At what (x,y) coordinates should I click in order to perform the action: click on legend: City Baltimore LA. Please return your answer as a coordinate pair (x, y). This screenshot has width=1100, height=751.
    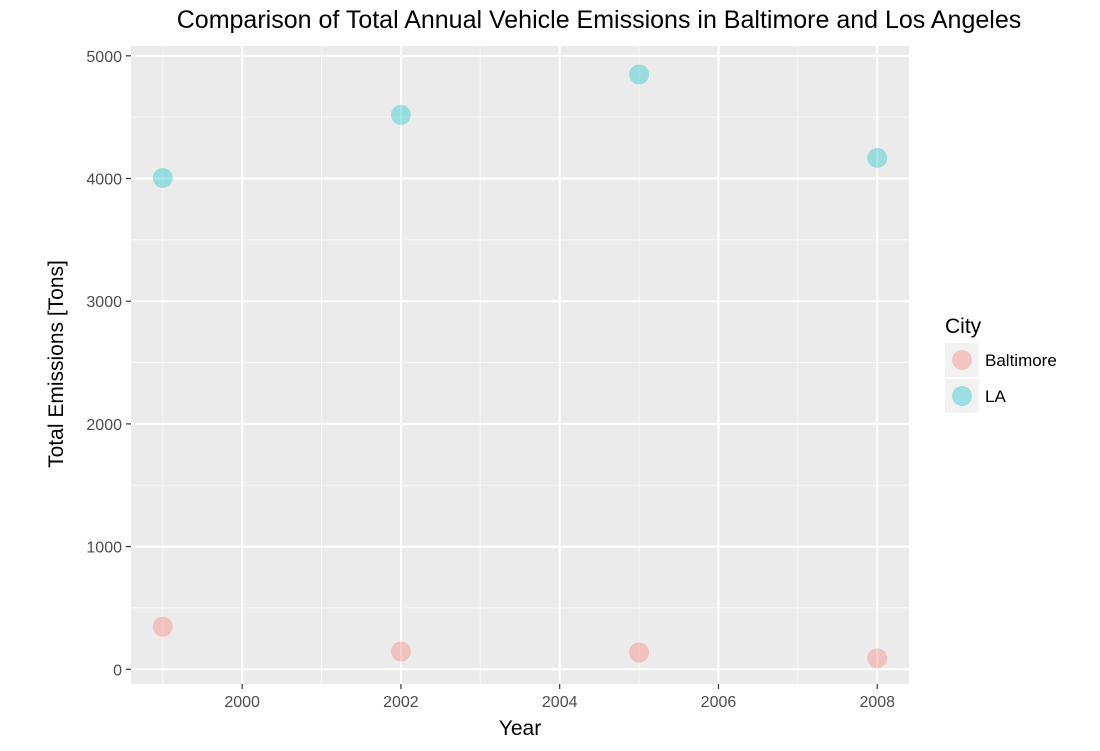
    Looking at the image, I should click on (1001, 364).